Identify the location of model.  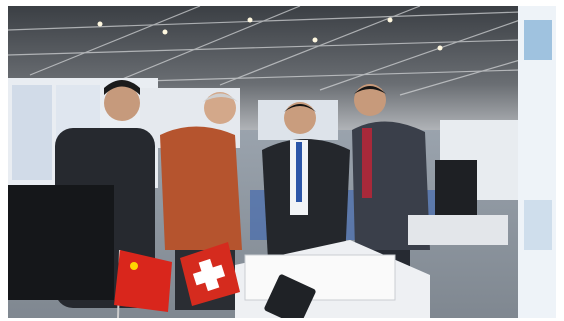
(320, 277).